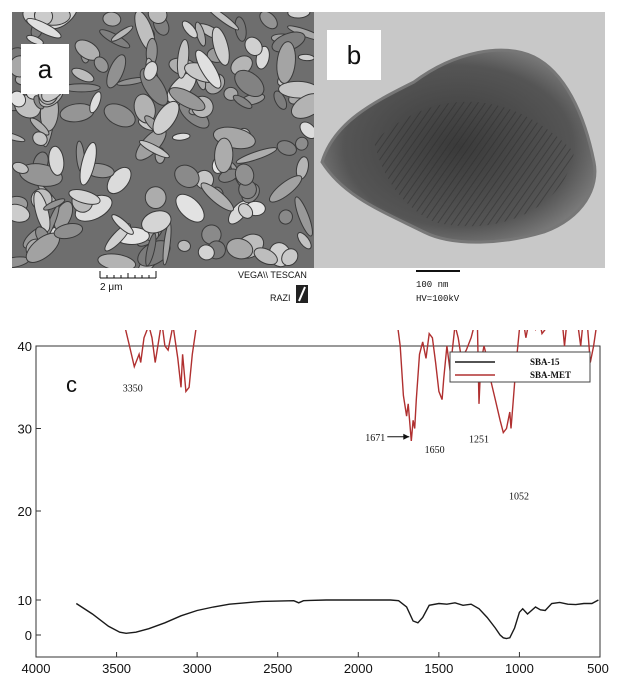 Image resolution: width=617 pixels, height=684 pixels. Describe the element at coordinates (116, 668) in the screenshot. I see `x-tick-label: 3500` at that location.